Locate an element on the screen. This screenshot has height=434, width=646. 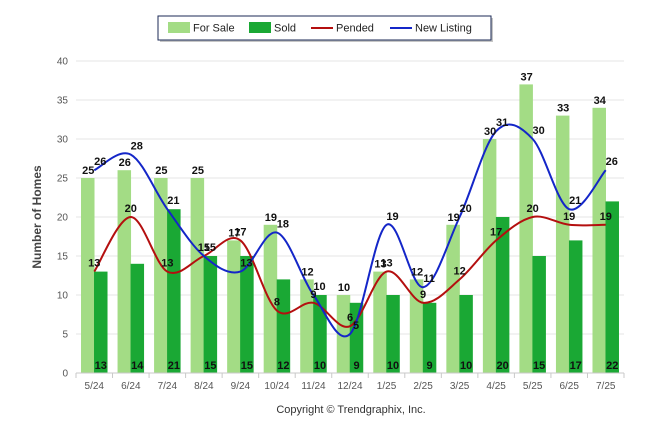
x-tick-label: 3/25 is located at coordinates (460, 386).